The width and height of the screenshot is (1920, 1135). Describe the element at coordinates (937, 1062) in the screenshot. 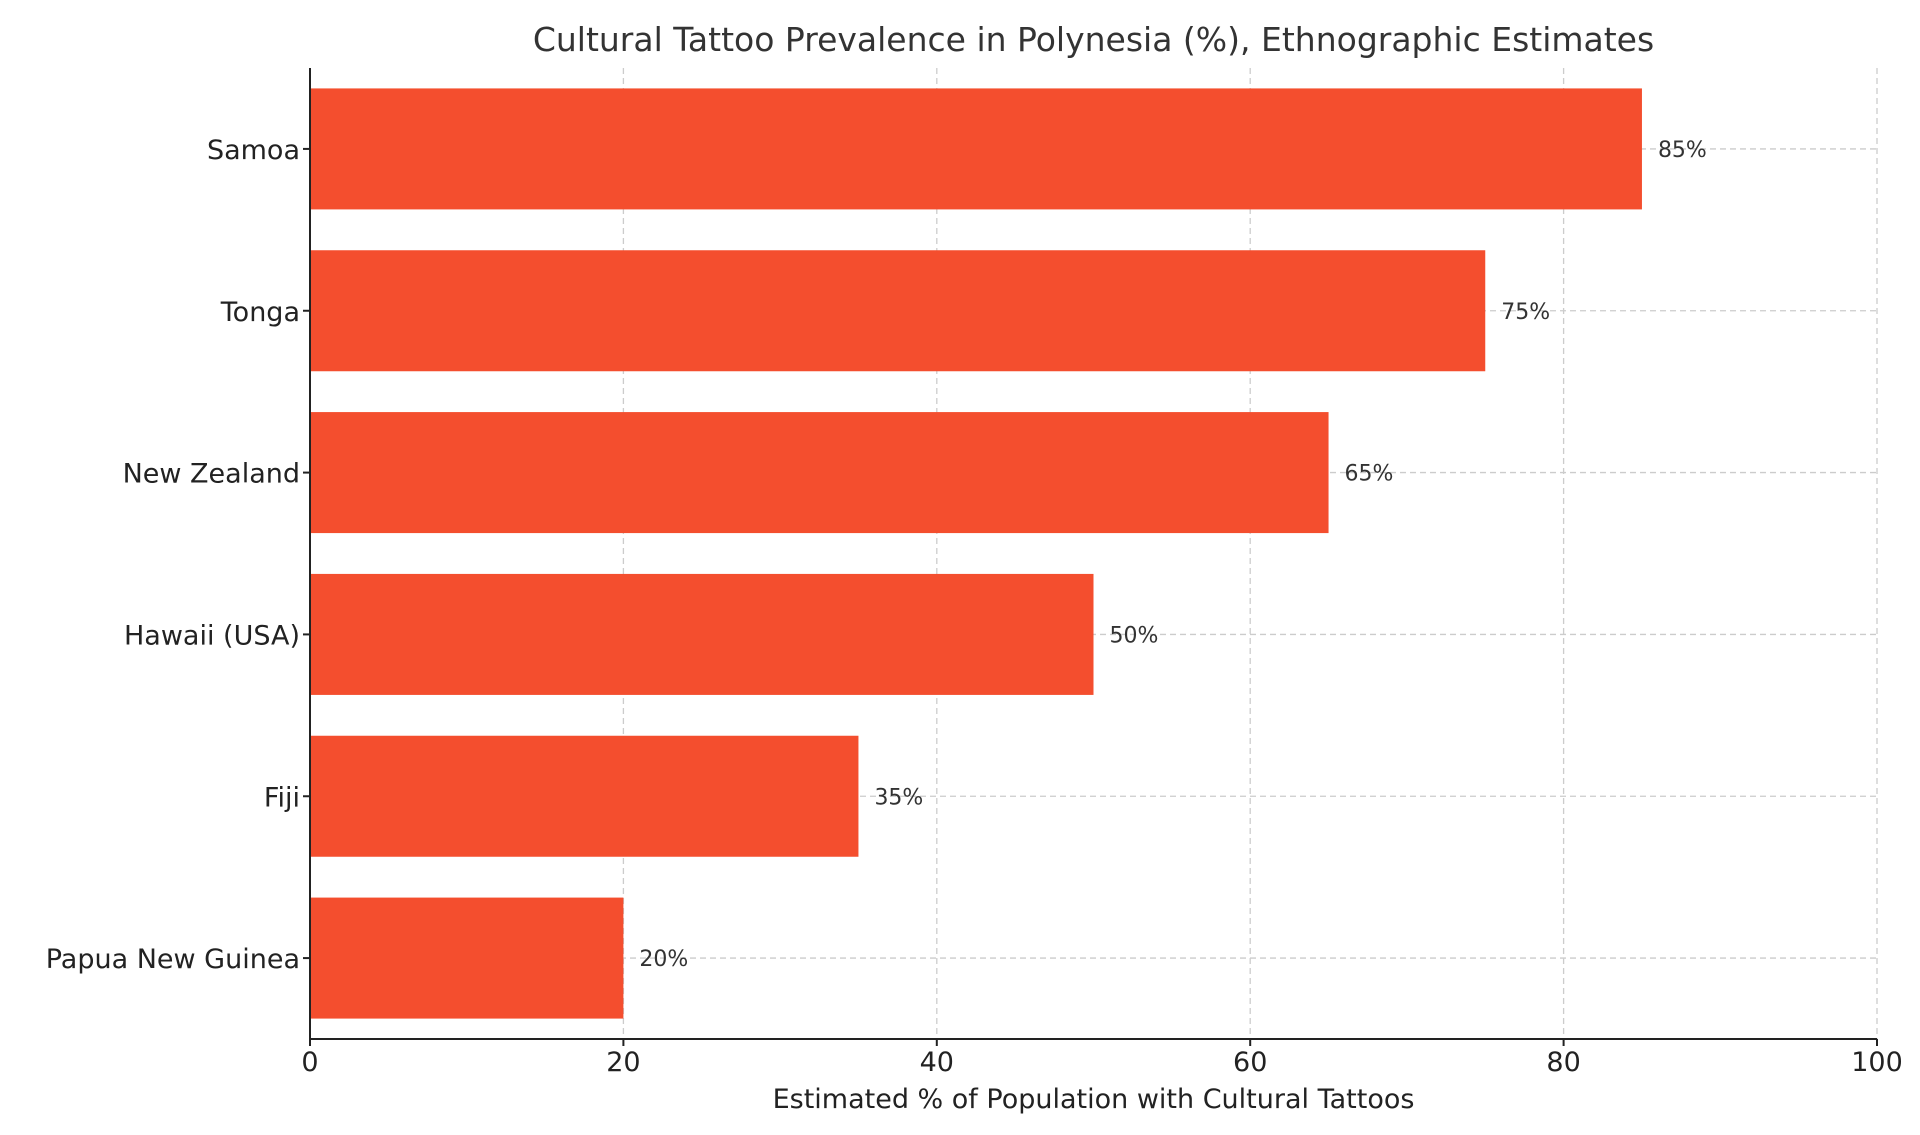

I see `x-tick-label-40: 40` at that location.